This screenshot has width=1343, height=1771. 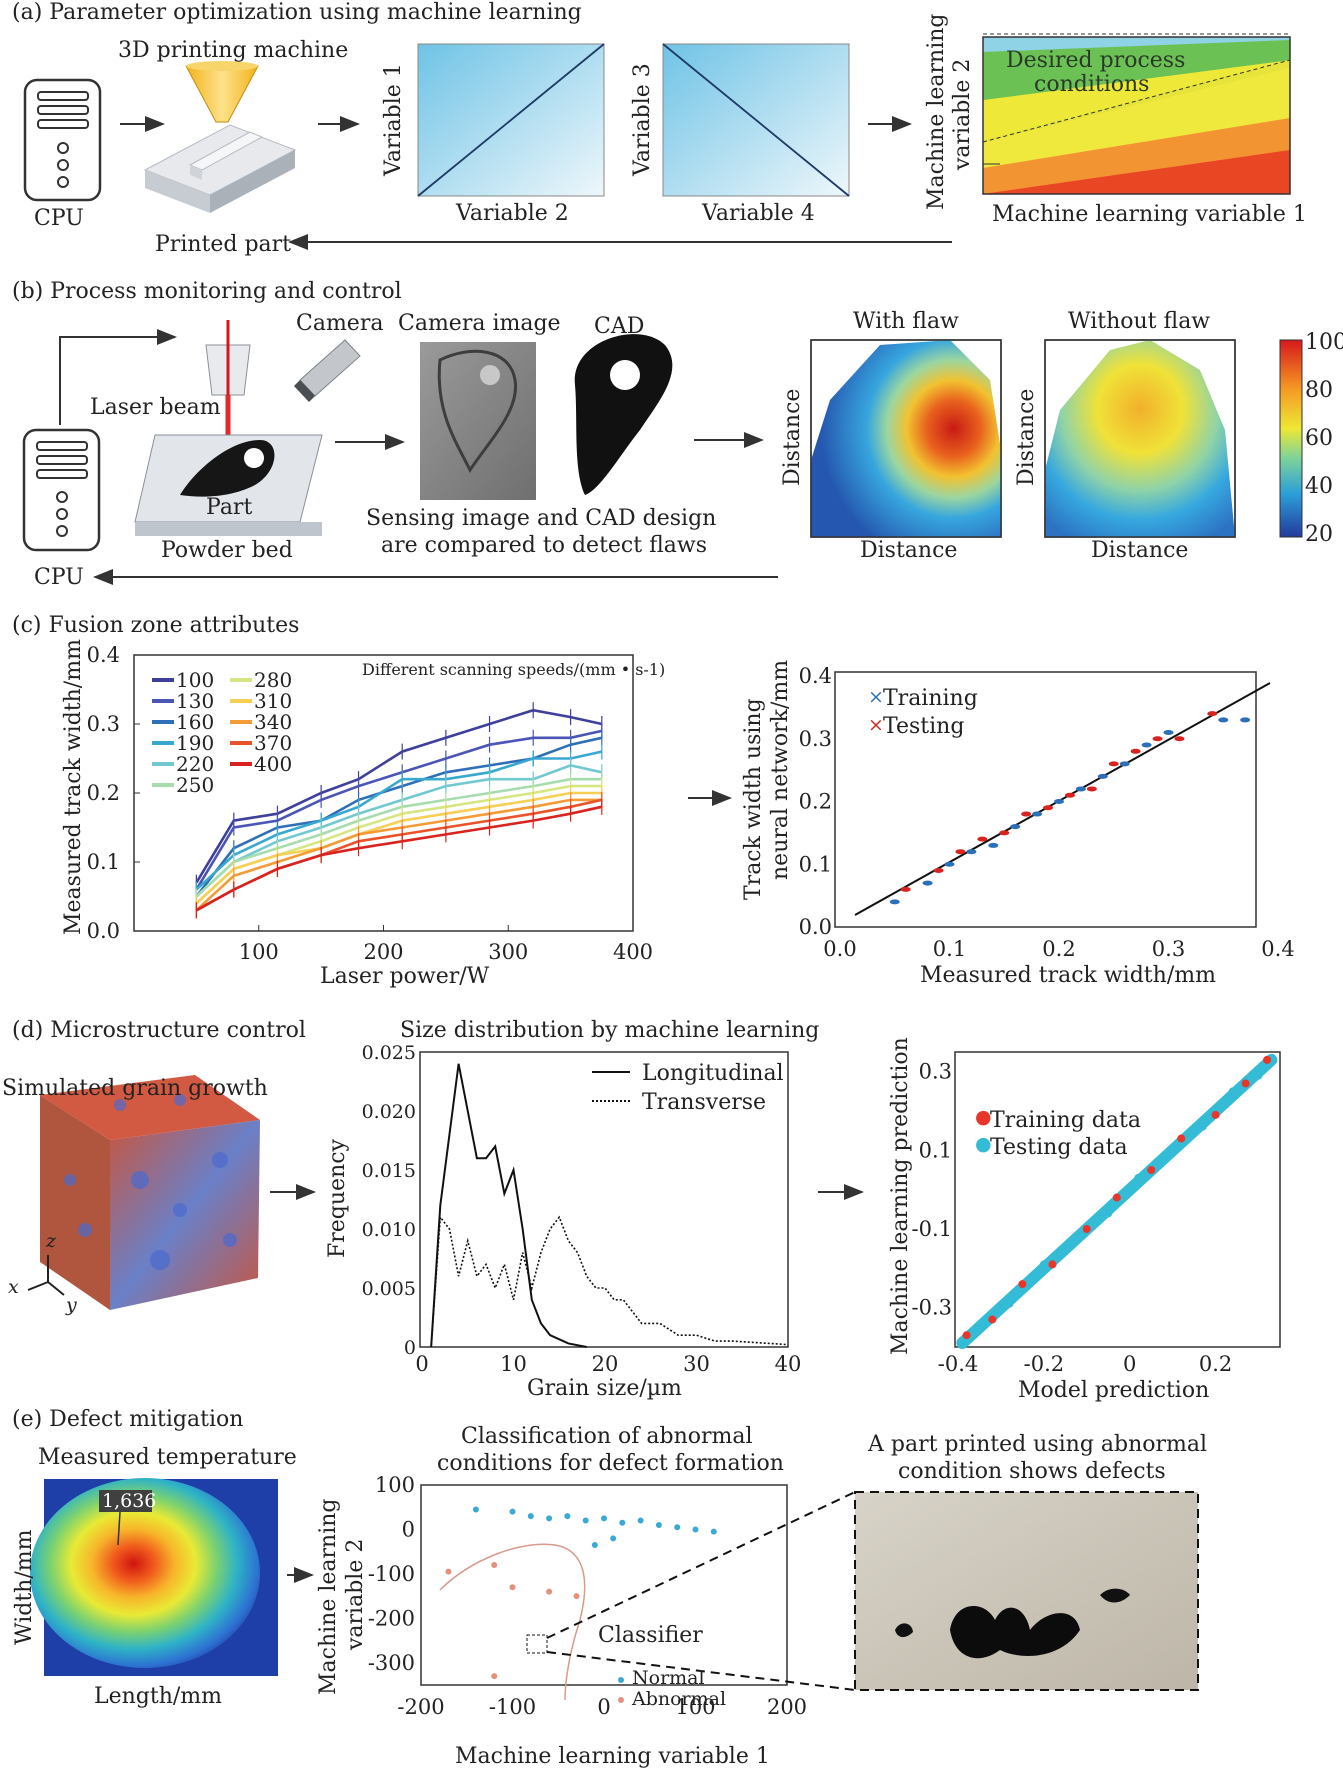 What do you see at coordinates (118, 377) in the screenshot?
I see `feedback-arrow-icon` at bounding box center [118, 377].